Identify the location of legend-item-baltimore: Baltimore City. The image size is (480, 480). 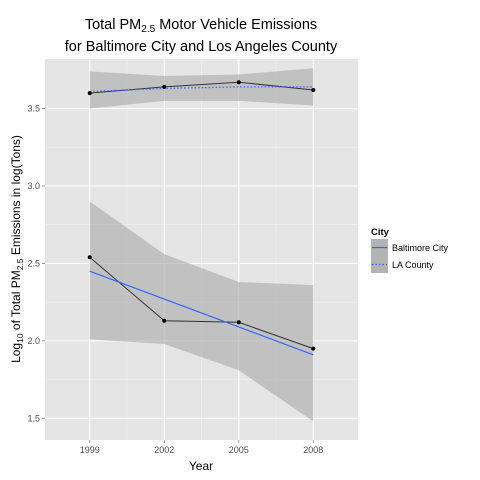
(410, 247).